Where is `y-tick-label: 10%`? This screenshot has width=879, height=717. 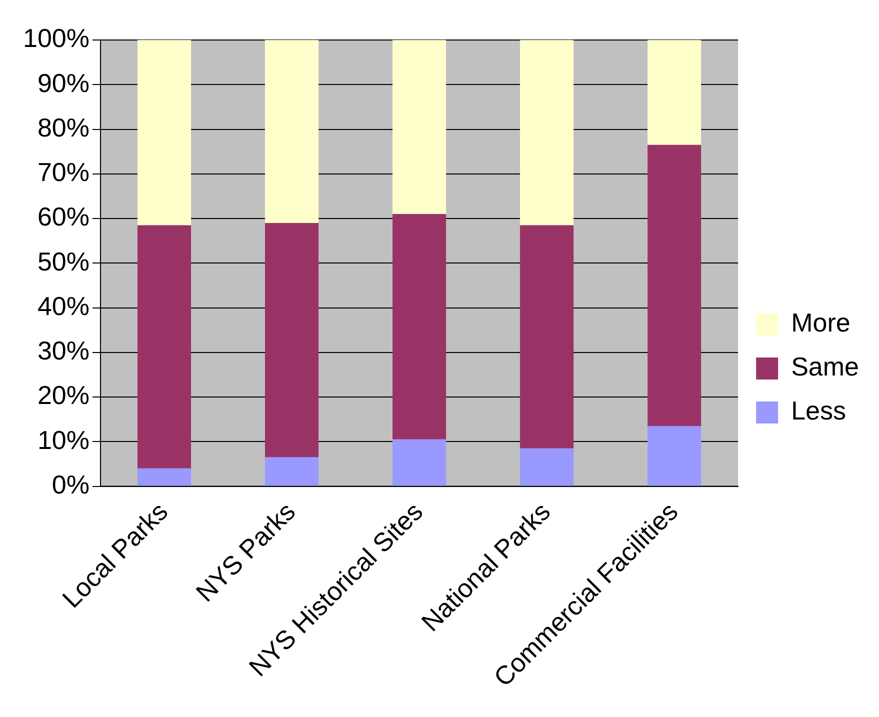
y-tick-label: 10% is located at coordinates (63, 439).